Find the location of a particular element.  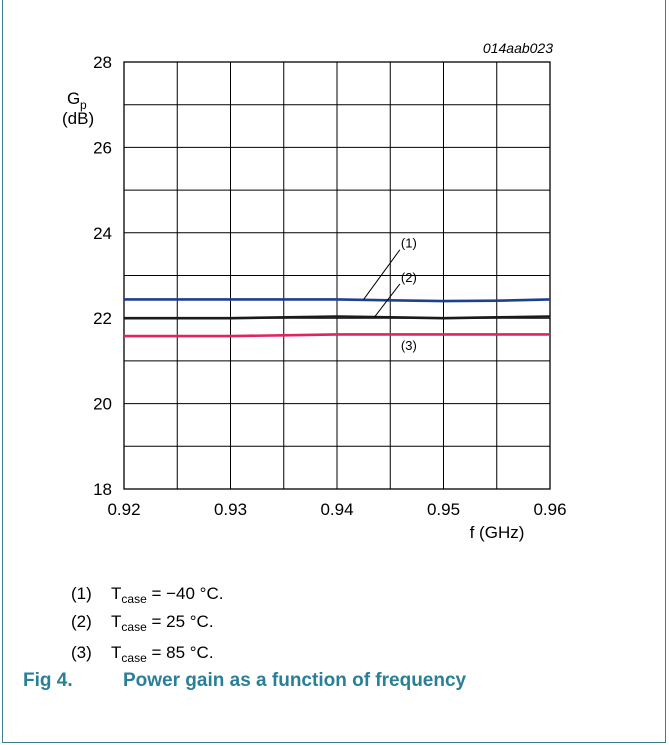

note-3-num: (3) is located at coordinates (81, 652).